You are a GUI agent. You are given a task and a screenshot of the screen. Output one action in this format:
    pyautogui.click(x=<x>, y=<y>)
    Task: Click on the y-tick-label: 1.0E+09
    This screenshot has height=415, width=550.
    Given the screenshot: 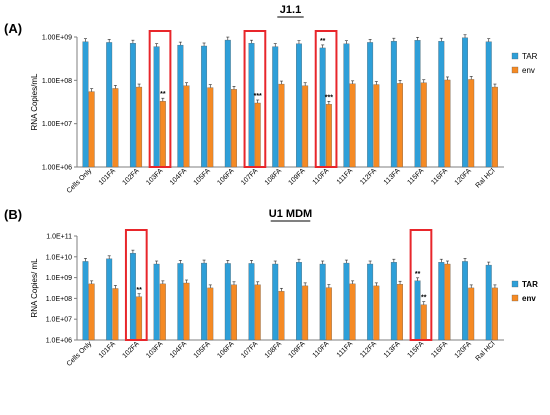 What is the action you would take?
    pyautogui.click(x=59, y=278)
    